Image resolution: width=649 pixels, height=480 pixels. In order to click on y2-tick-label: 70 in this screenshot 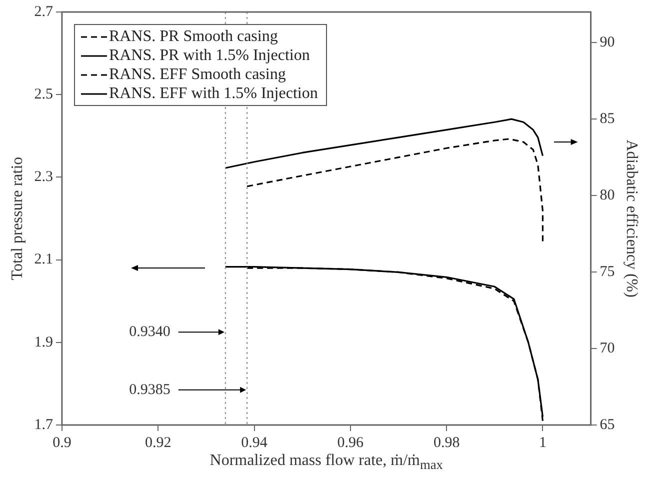, I will do `click(607, 348)`.